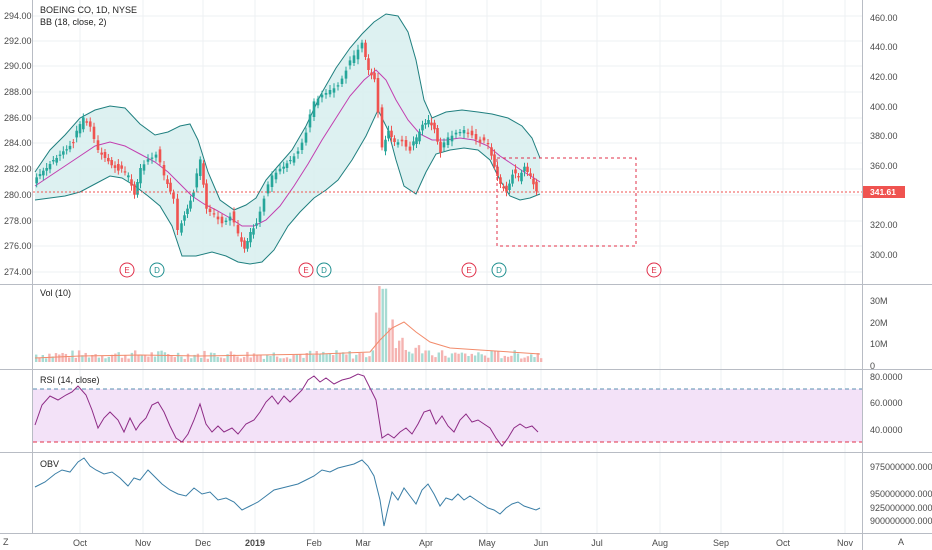  Describe the element at coordinates (886, 403) in the screenshot. I see `rsi-axis-tick: 60.0000` at that location.